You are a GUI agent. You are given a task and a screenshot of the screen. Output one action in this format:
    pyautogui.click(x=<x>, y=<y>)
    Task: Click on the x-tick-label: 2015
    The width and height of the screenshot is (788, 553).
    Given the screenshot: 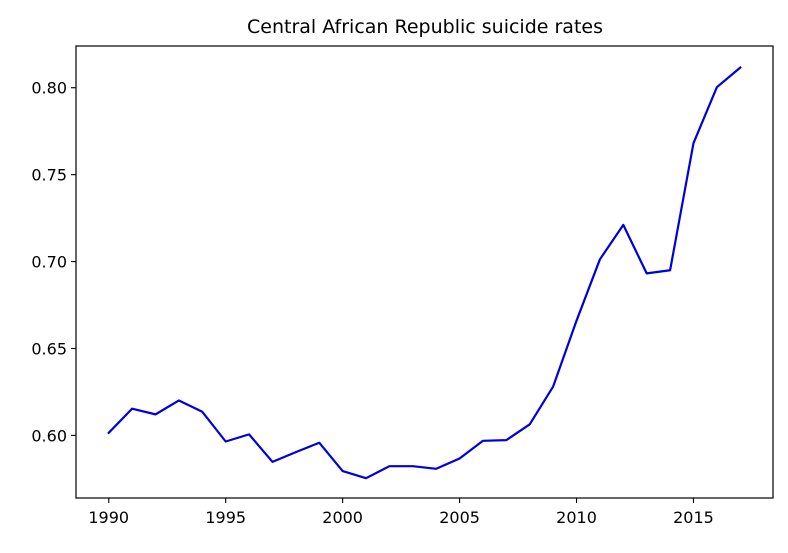 What is the action you would take?
    pyautogui.click(x=693, y=517)
    